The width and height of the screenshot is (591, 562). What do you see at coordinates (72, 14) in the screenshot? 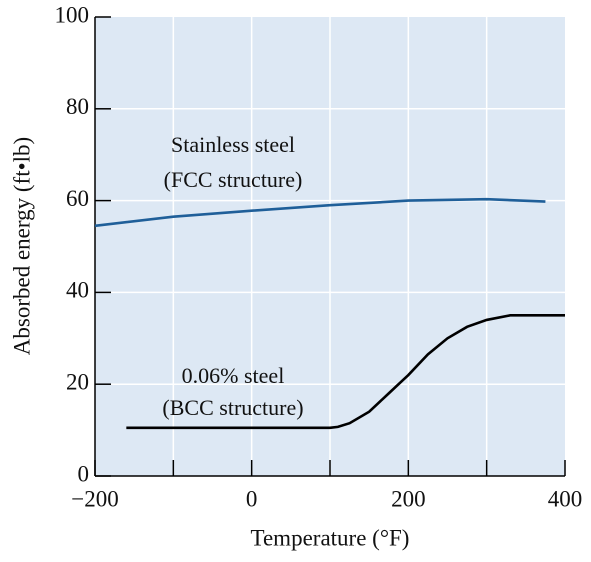
I see `y-tick-label: 100` at bounding box center [72, 14].